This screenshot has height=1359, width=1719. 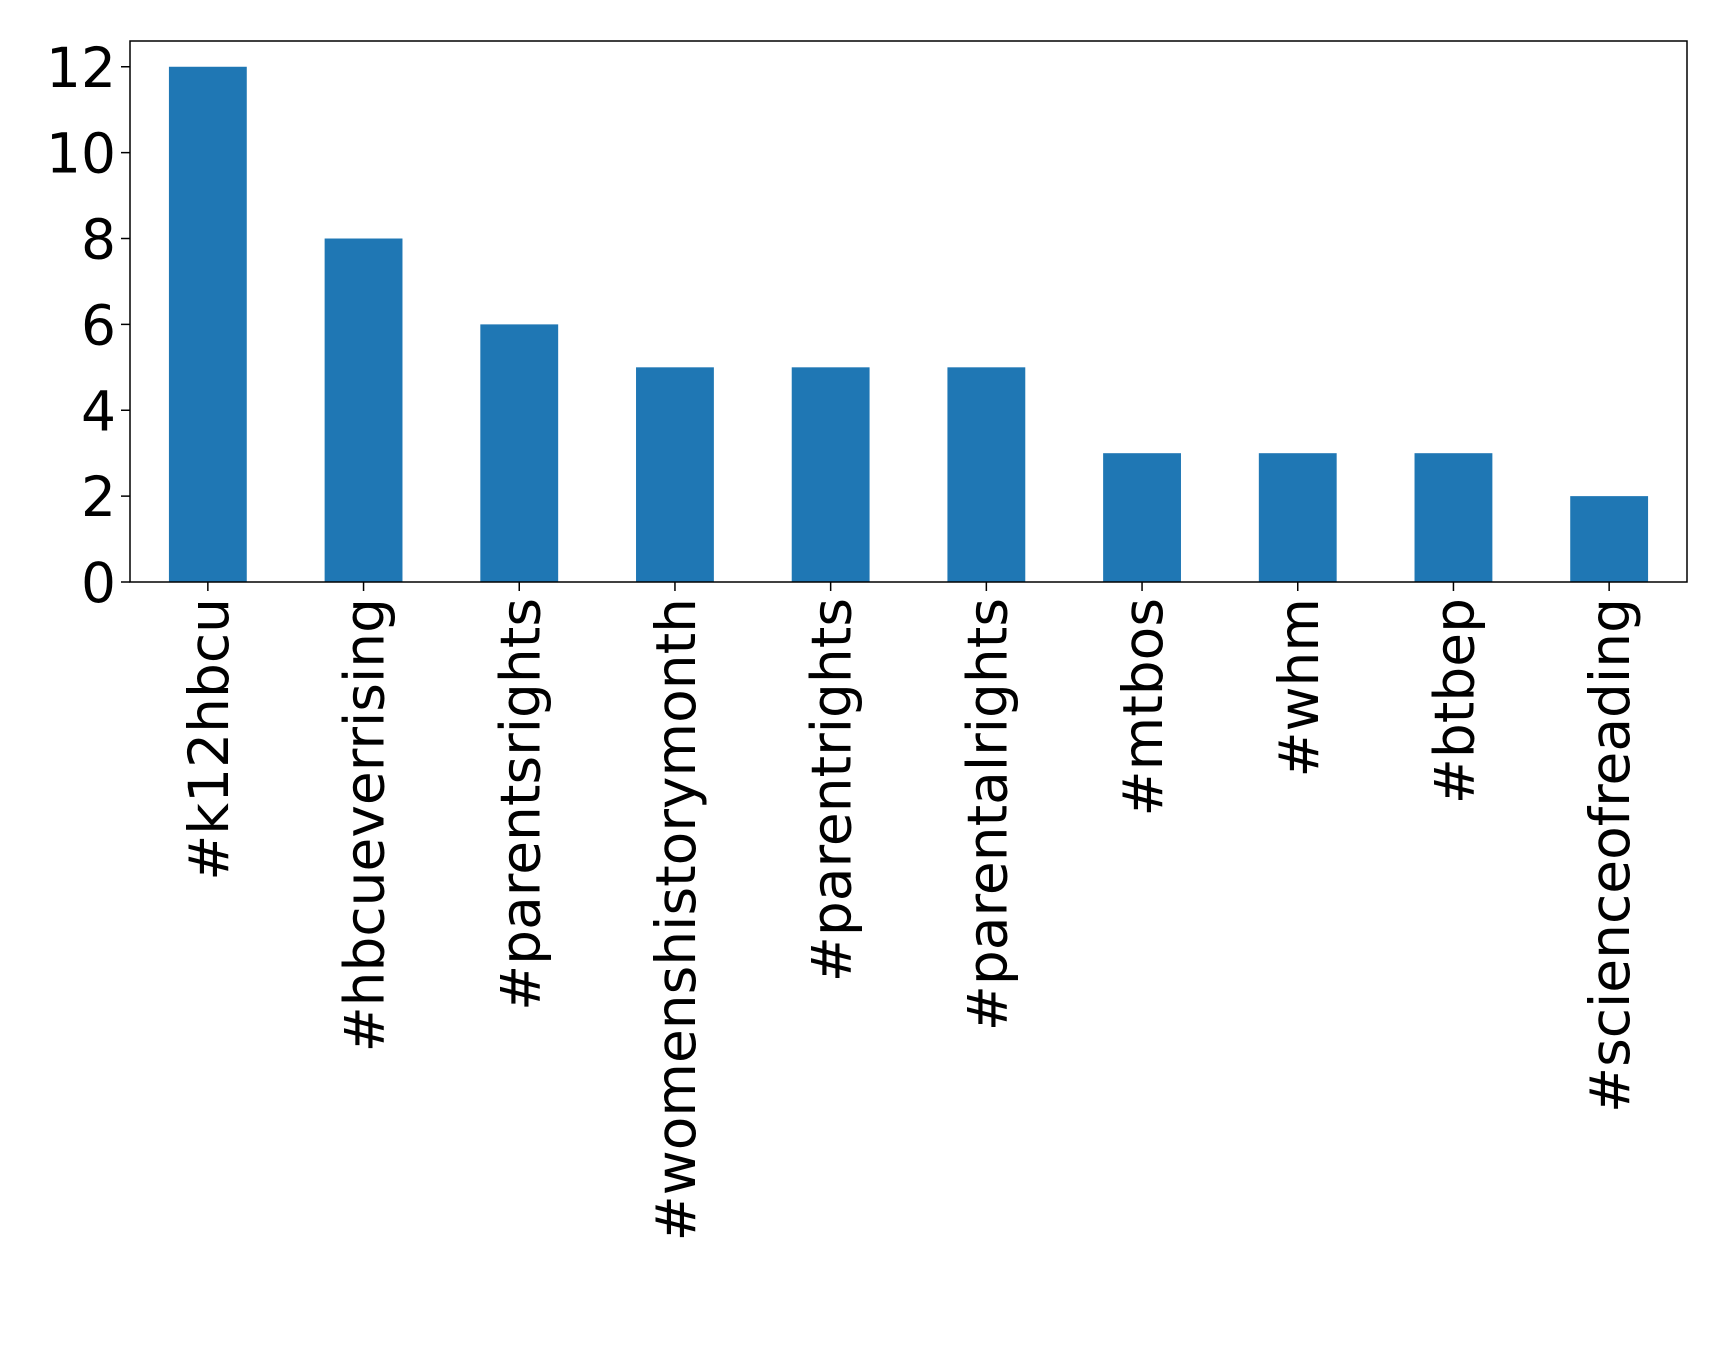 What do you see at coordinates (98, 325) in the screenshot?
I see `y-tick-label: 6` at bounding box center [98, 325].